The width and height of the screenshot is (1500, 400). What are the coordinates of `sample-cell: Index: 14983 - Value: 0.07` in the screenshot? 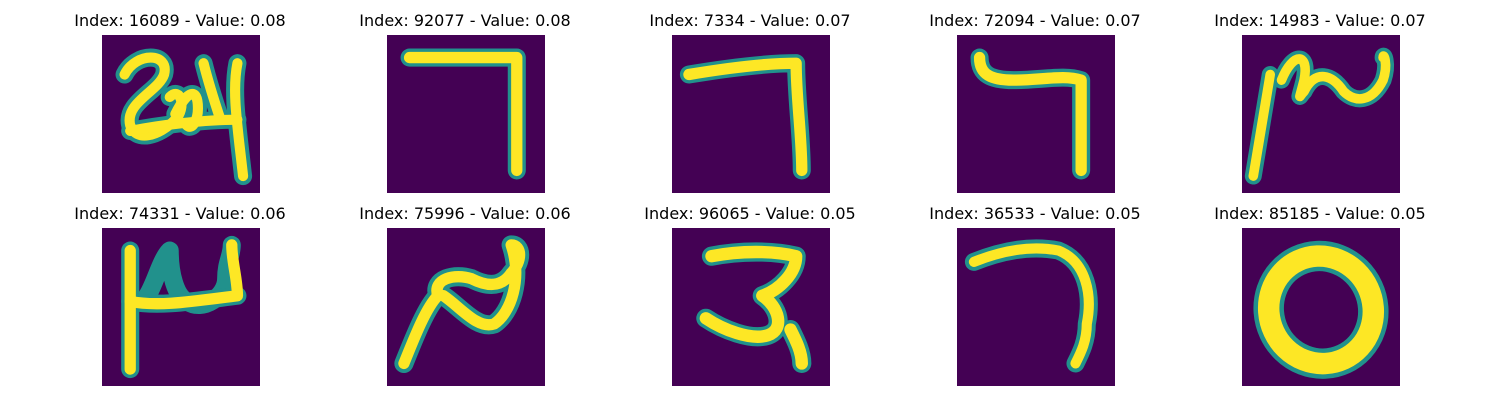 It's located at (1320, 100).